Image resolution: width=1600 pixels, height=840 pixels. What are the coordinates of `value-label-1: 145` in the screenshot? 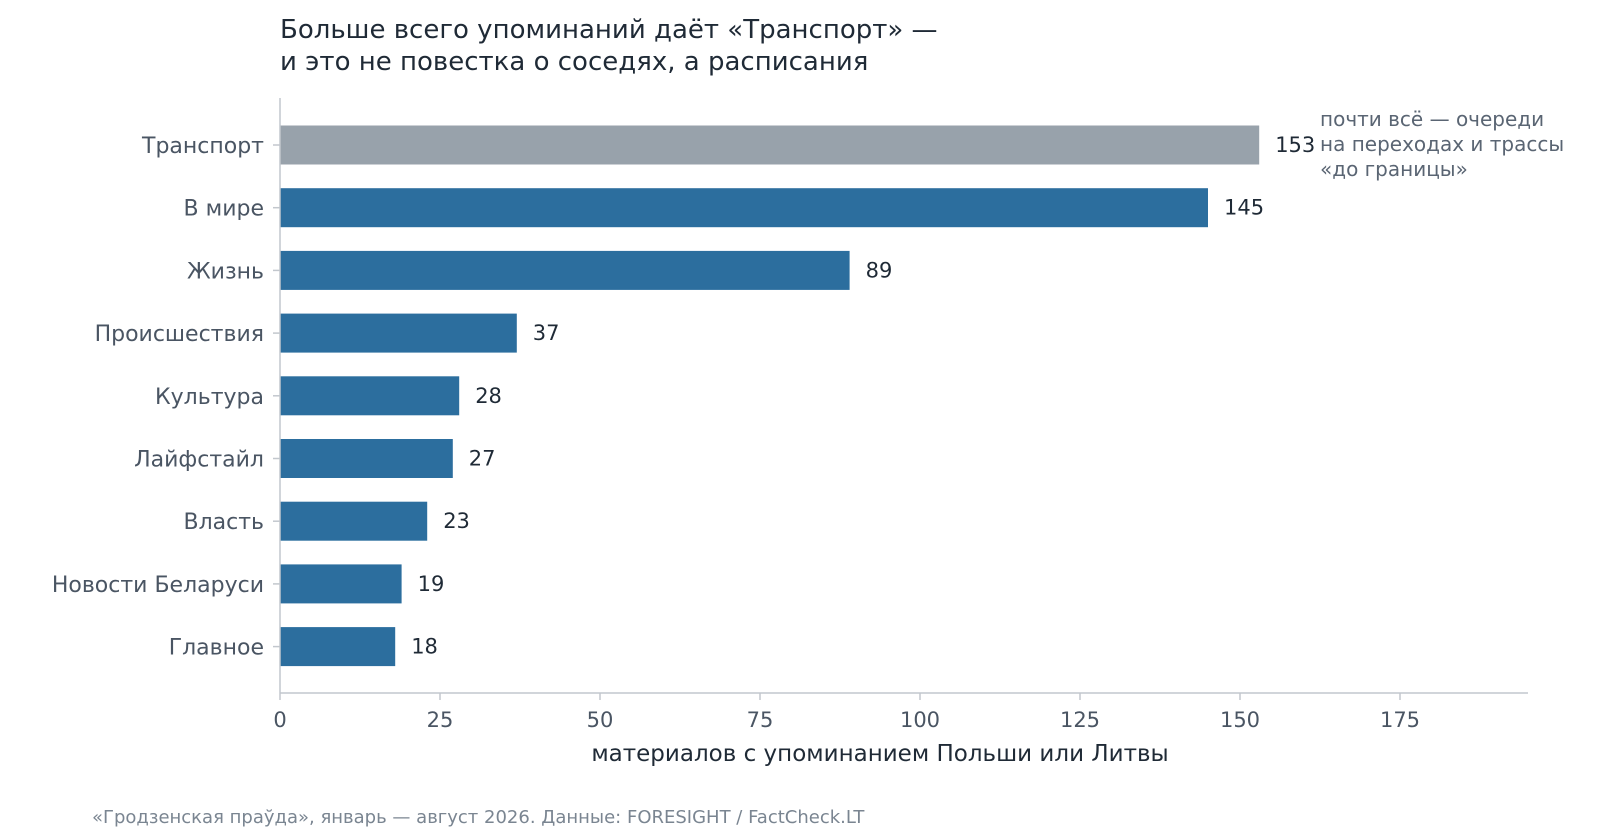 It's located at (1244, 208).